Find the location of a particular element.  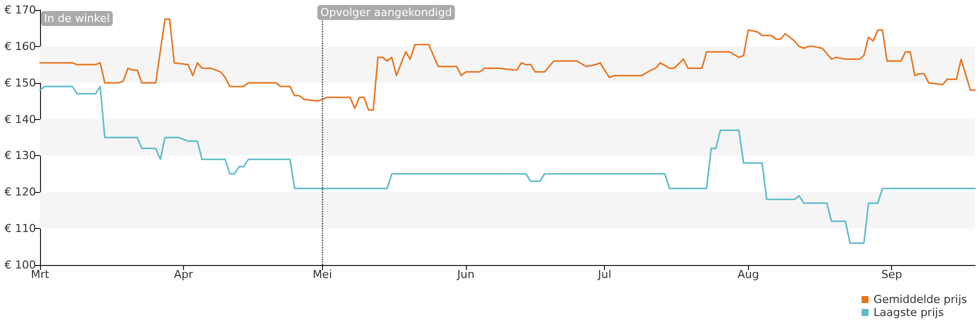

y-tick-label: € 140 is located at coordinates (20, 119).